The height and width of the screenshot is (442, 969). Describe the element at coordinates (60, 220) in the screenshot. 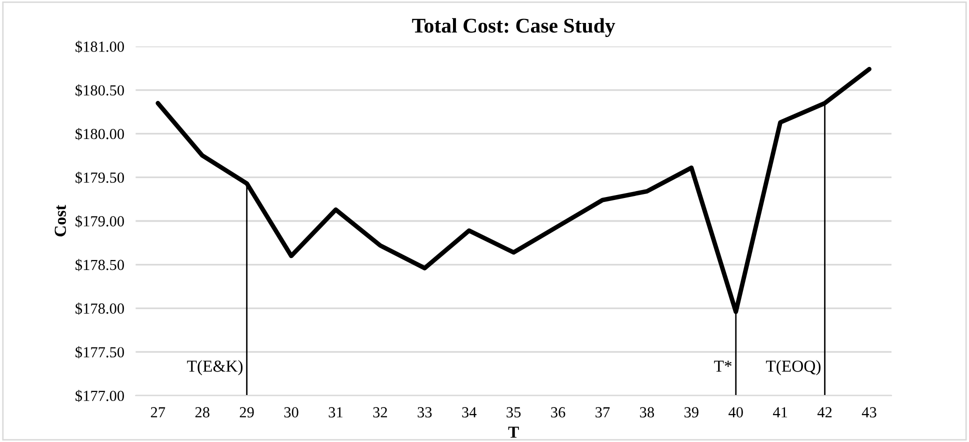

I see `y-axis-title: Cost` at that location.